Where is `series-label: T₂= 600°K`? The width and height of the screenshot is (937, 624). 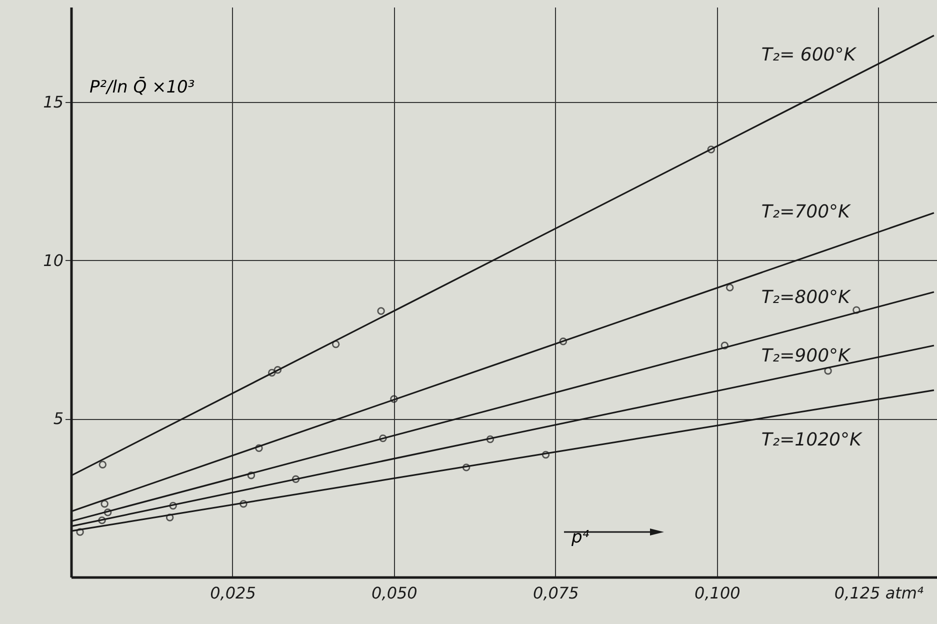 series-label: T₂= 600°K is located at coordinates (809, 55).